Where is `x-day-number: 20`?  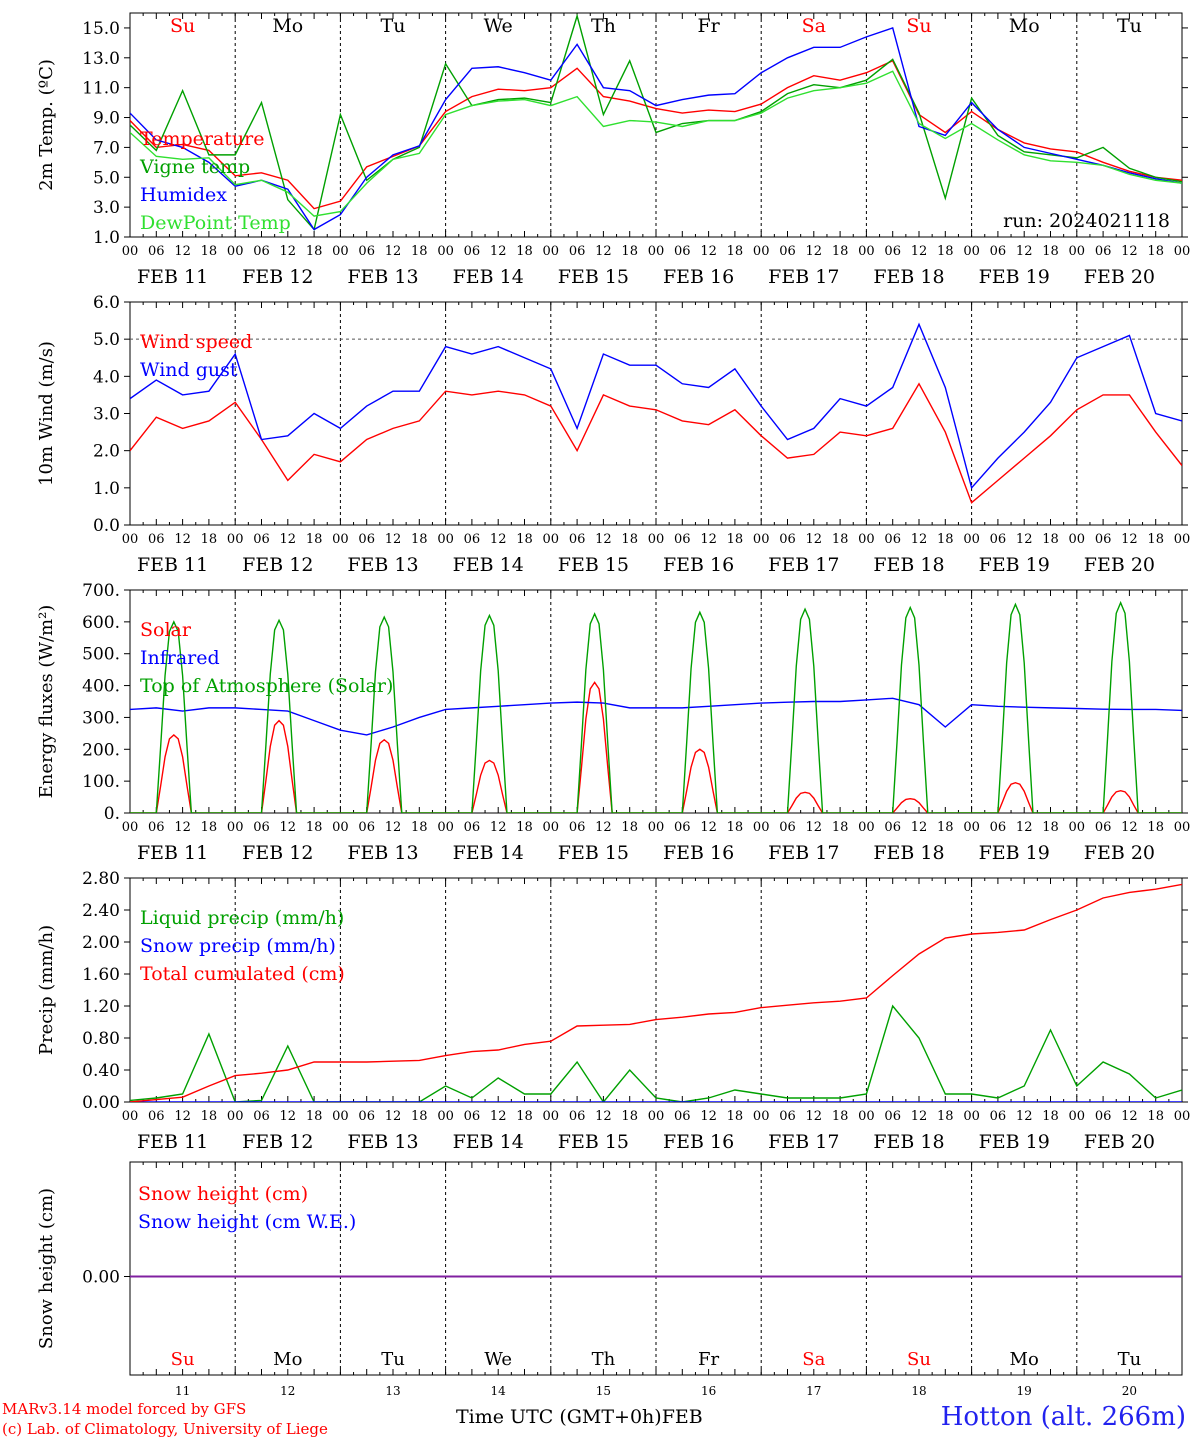 x-day-number: 20 is located at coordinates (1129, 1391).